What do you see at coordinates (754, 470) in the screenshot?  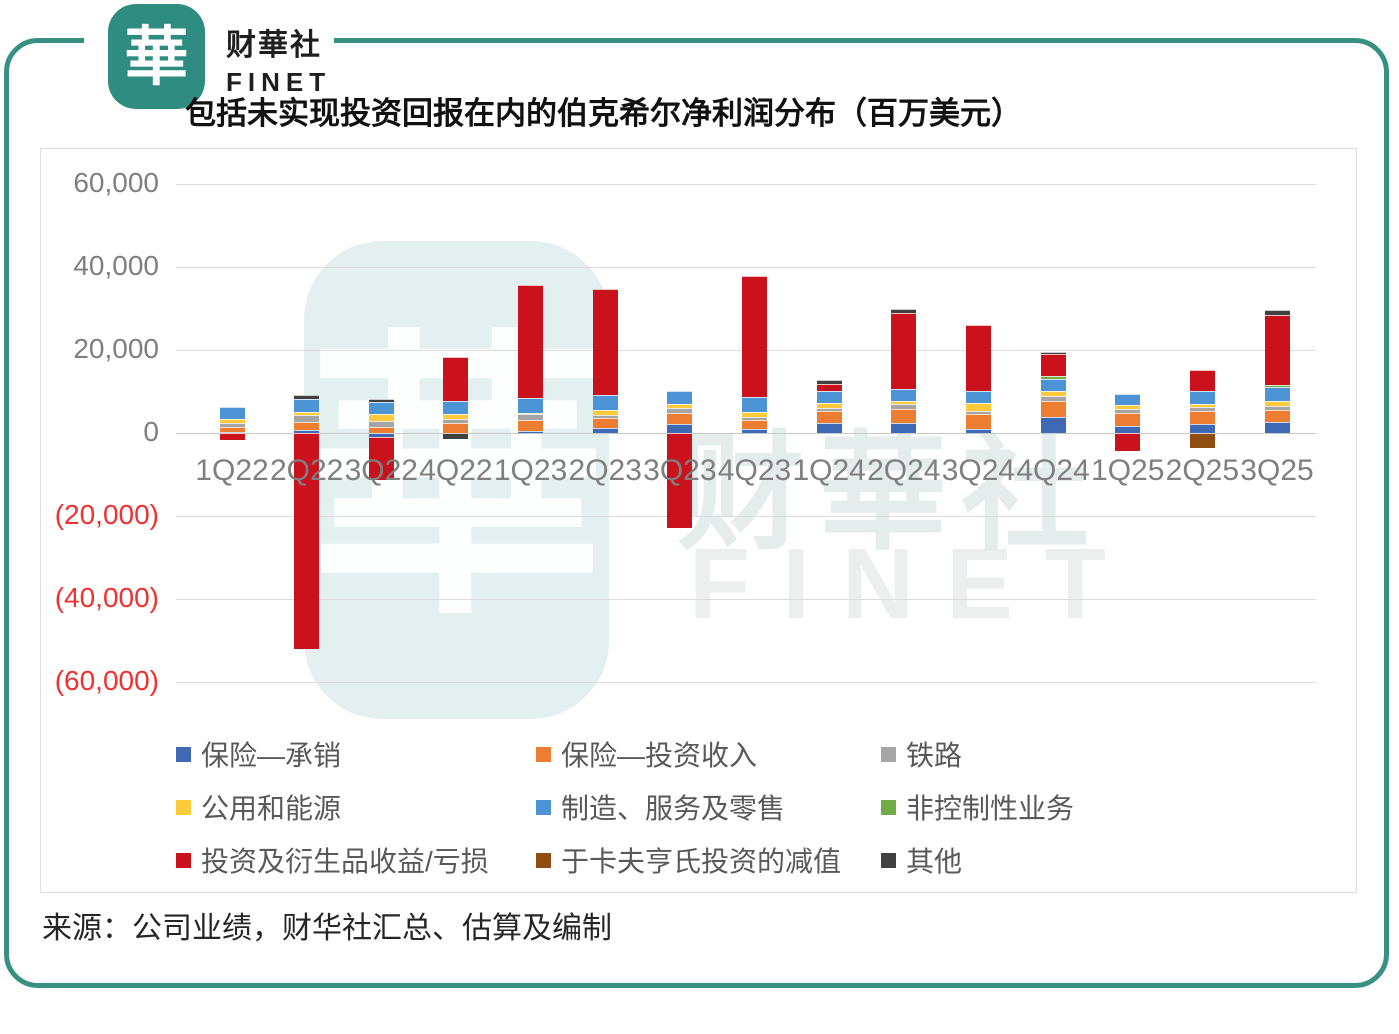 I see `x-axis-label-4Q23: 4Q23` at bounding box center [754, 470].